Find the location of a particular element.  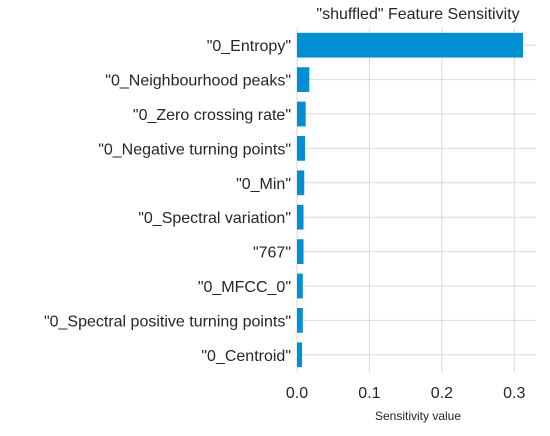

category-label: "0_MFCC_0" is located at coordinates (244, 287).